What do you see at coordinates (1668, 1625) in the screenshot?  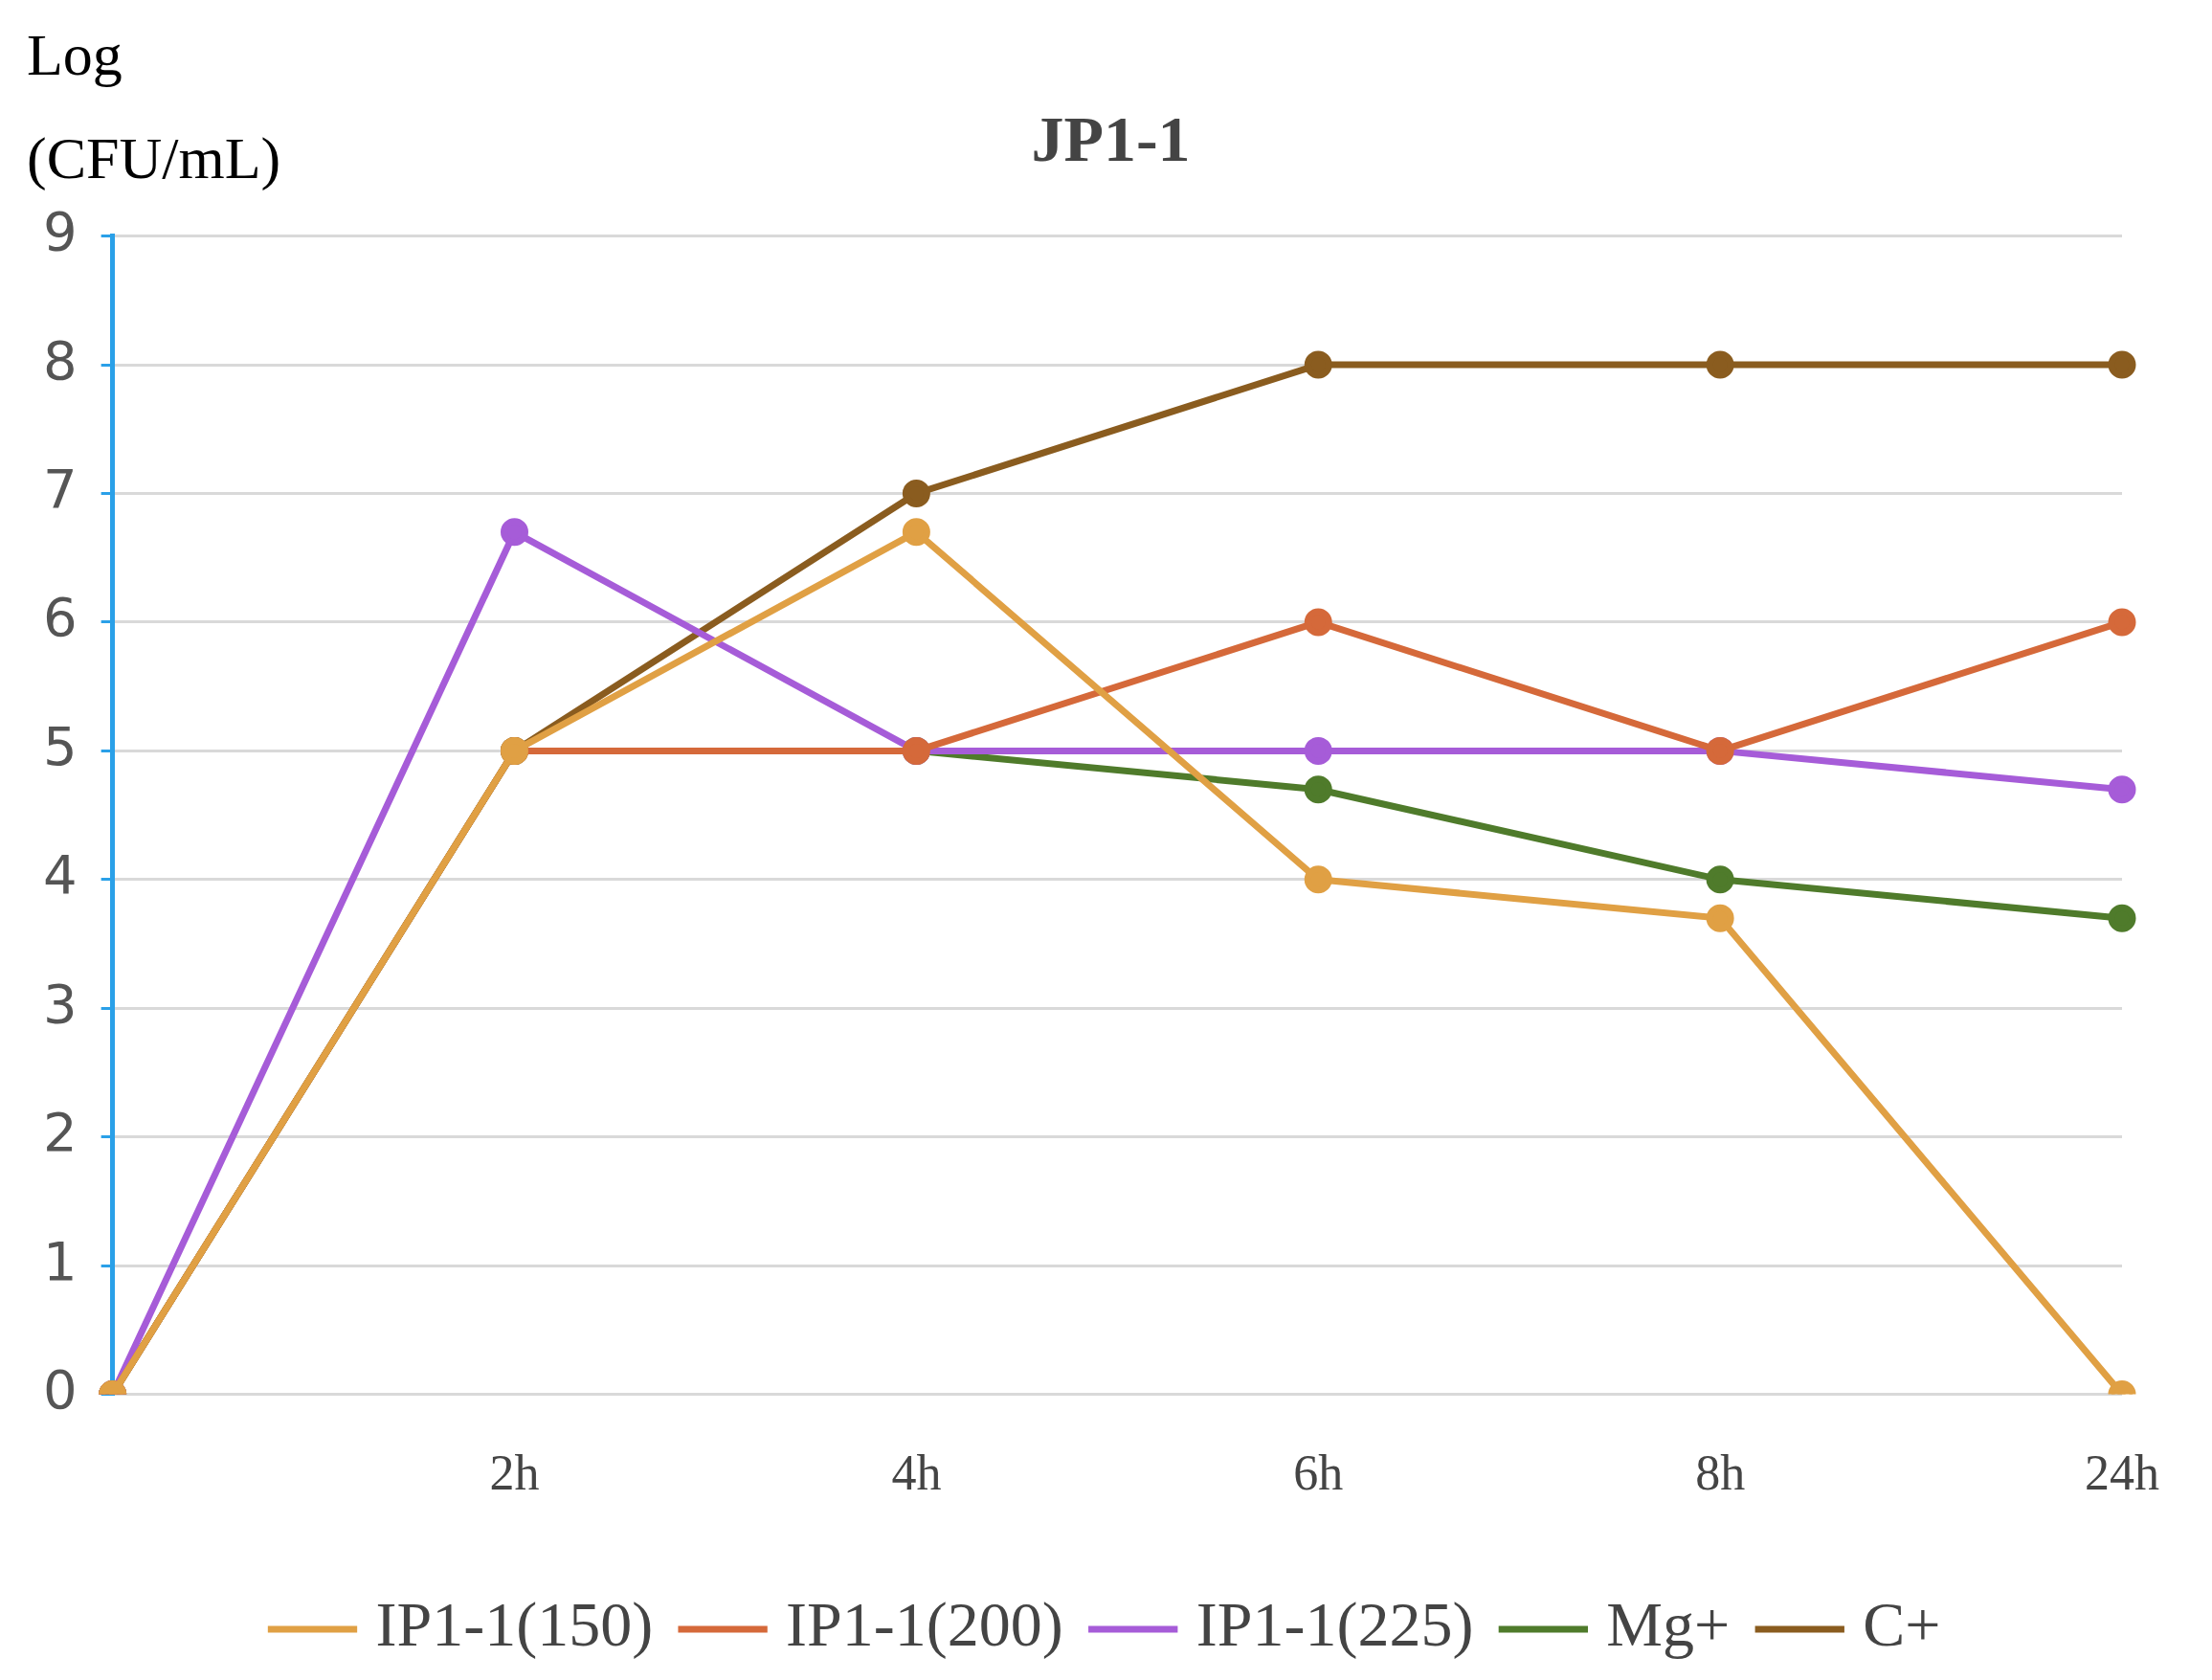 I see `legend-label: Mg+` at bounding box center [1668, 1625].